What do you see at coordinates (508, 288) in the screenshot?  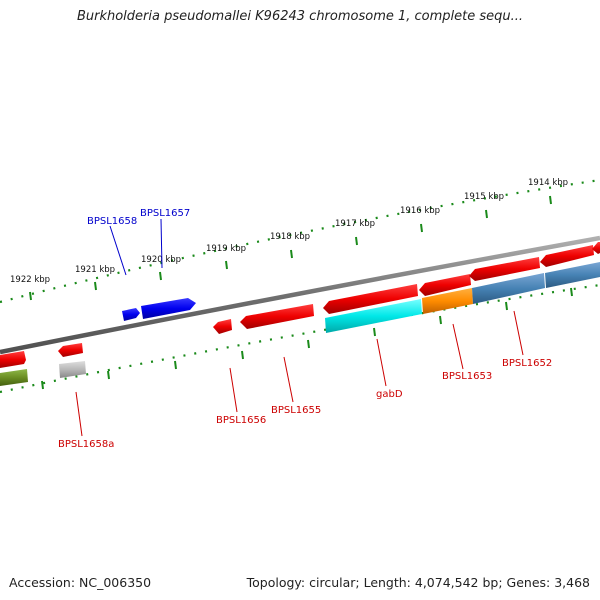 I see `feature-bpsl1652-steelblue-block` at bounding box center [508, 288].